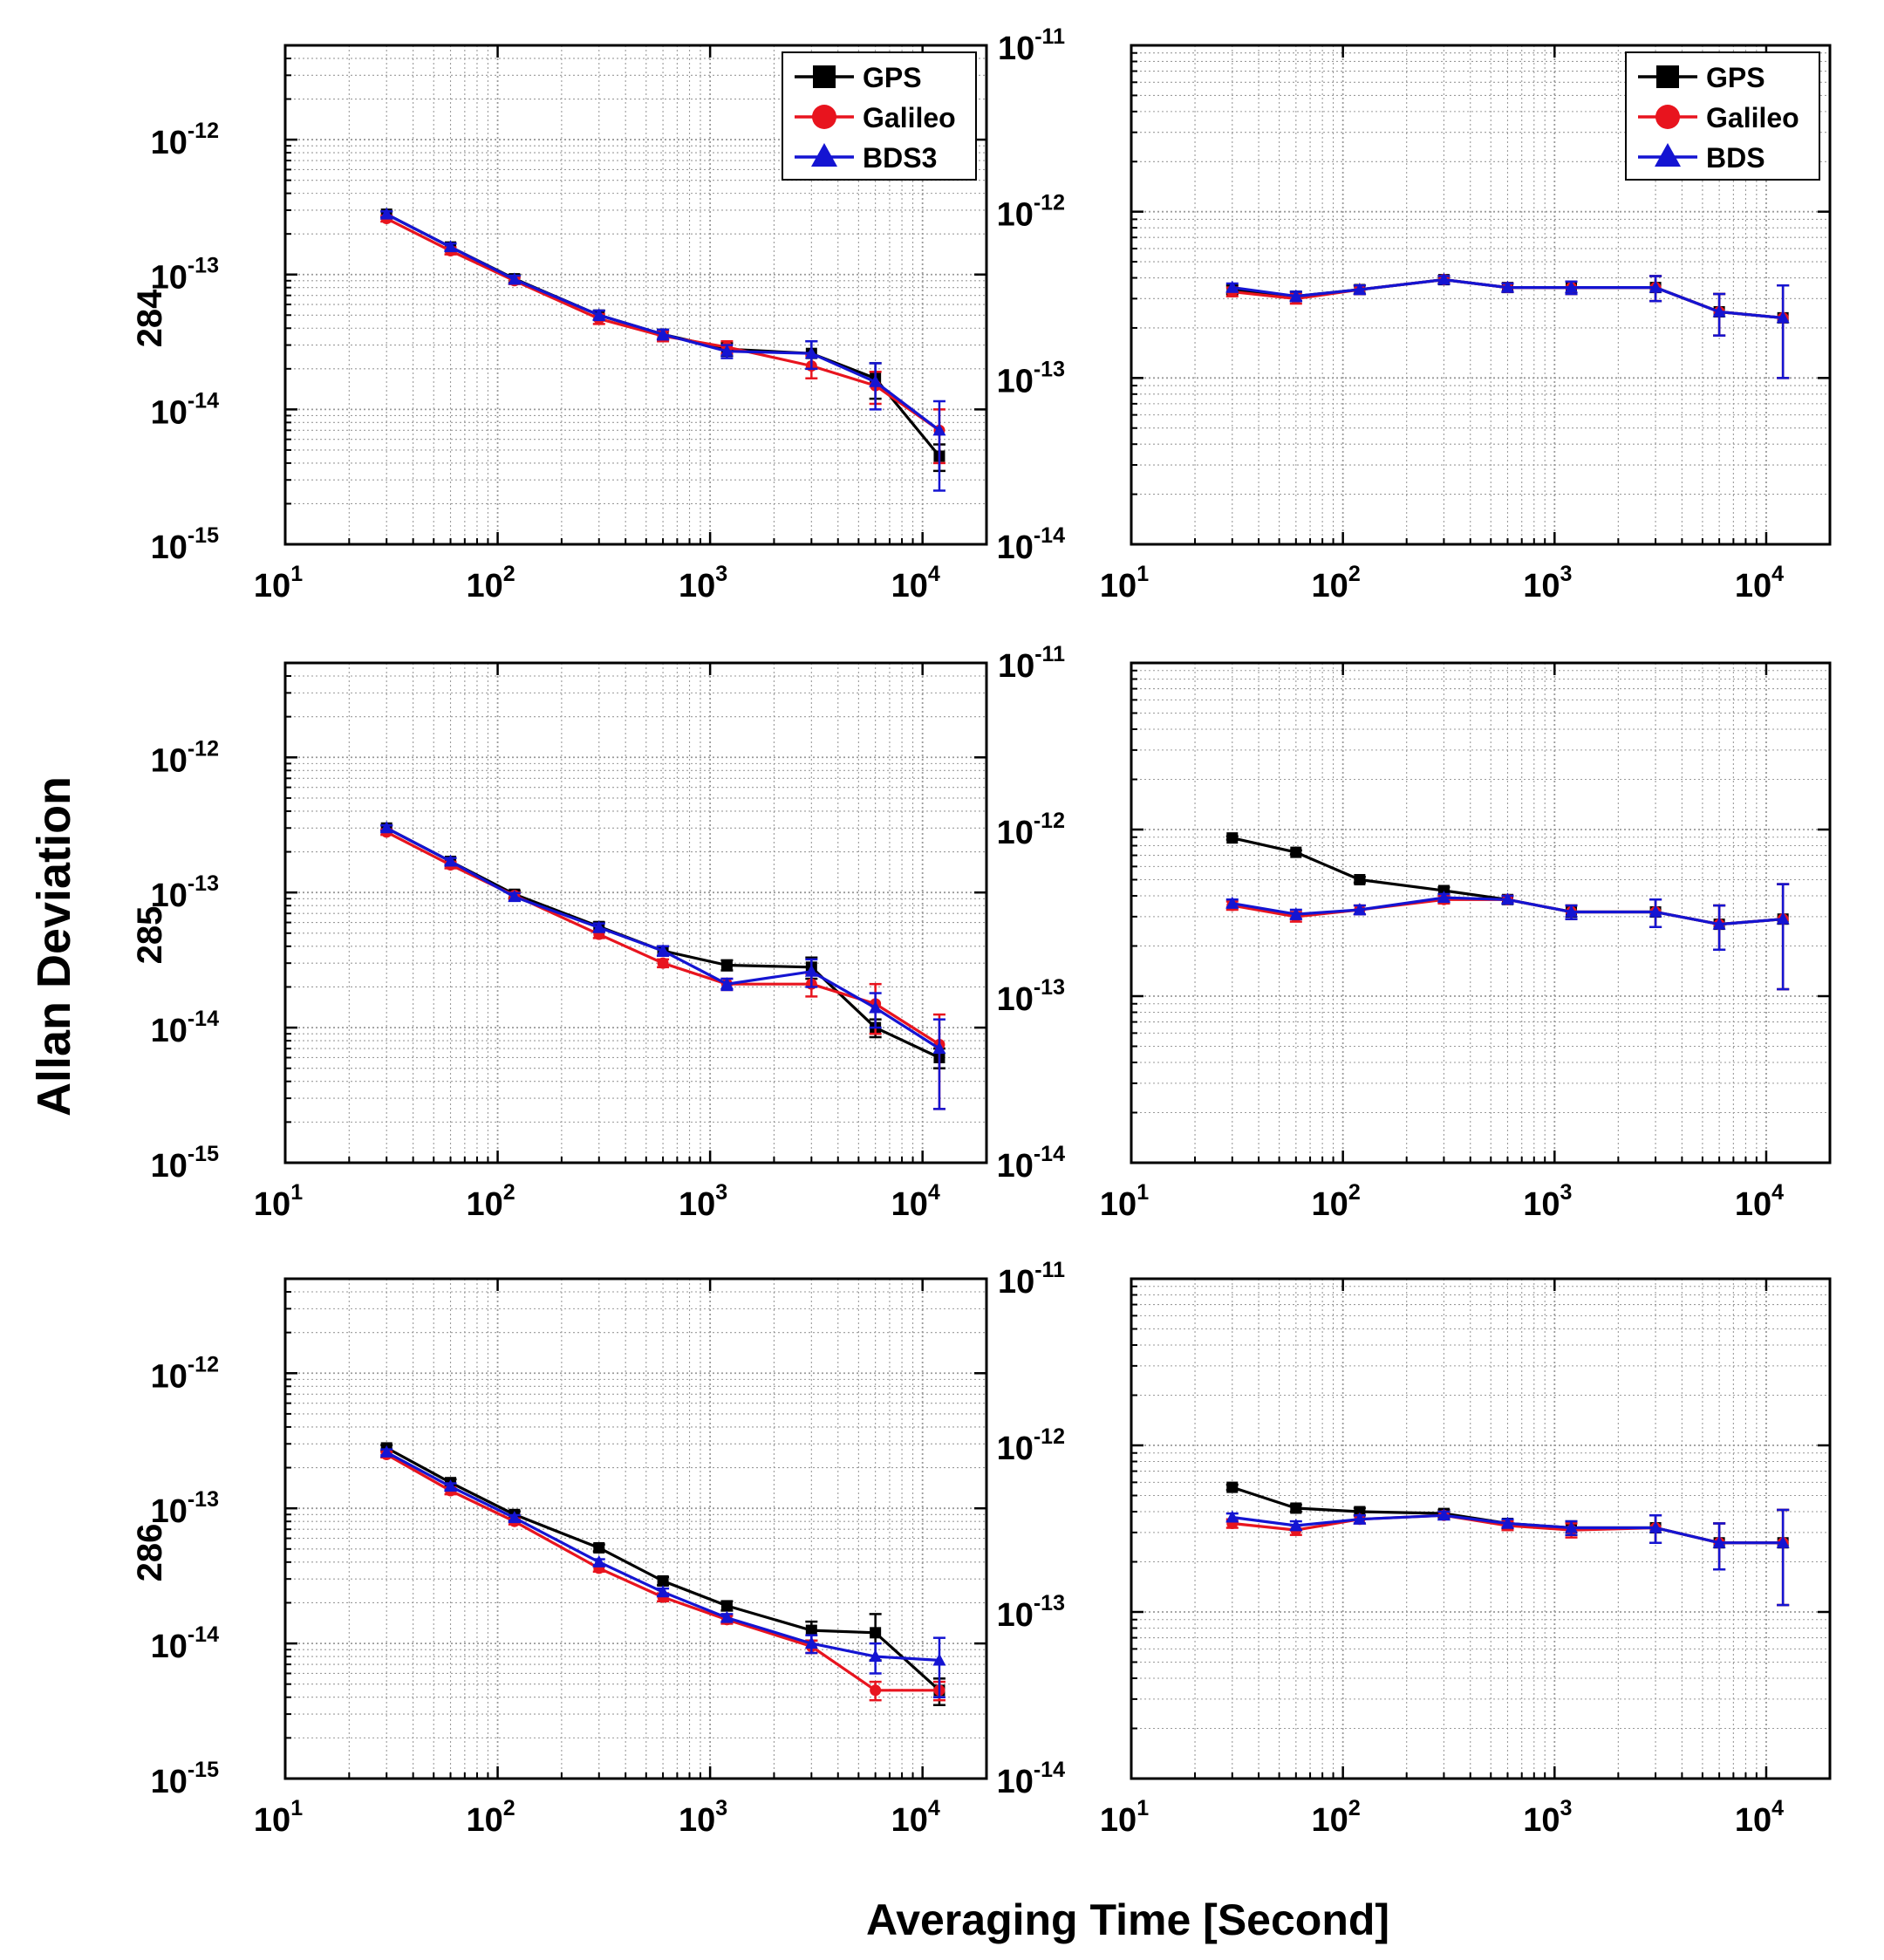  I want to click on figure-ylabel: Allan Deviation, so click(54, 946).